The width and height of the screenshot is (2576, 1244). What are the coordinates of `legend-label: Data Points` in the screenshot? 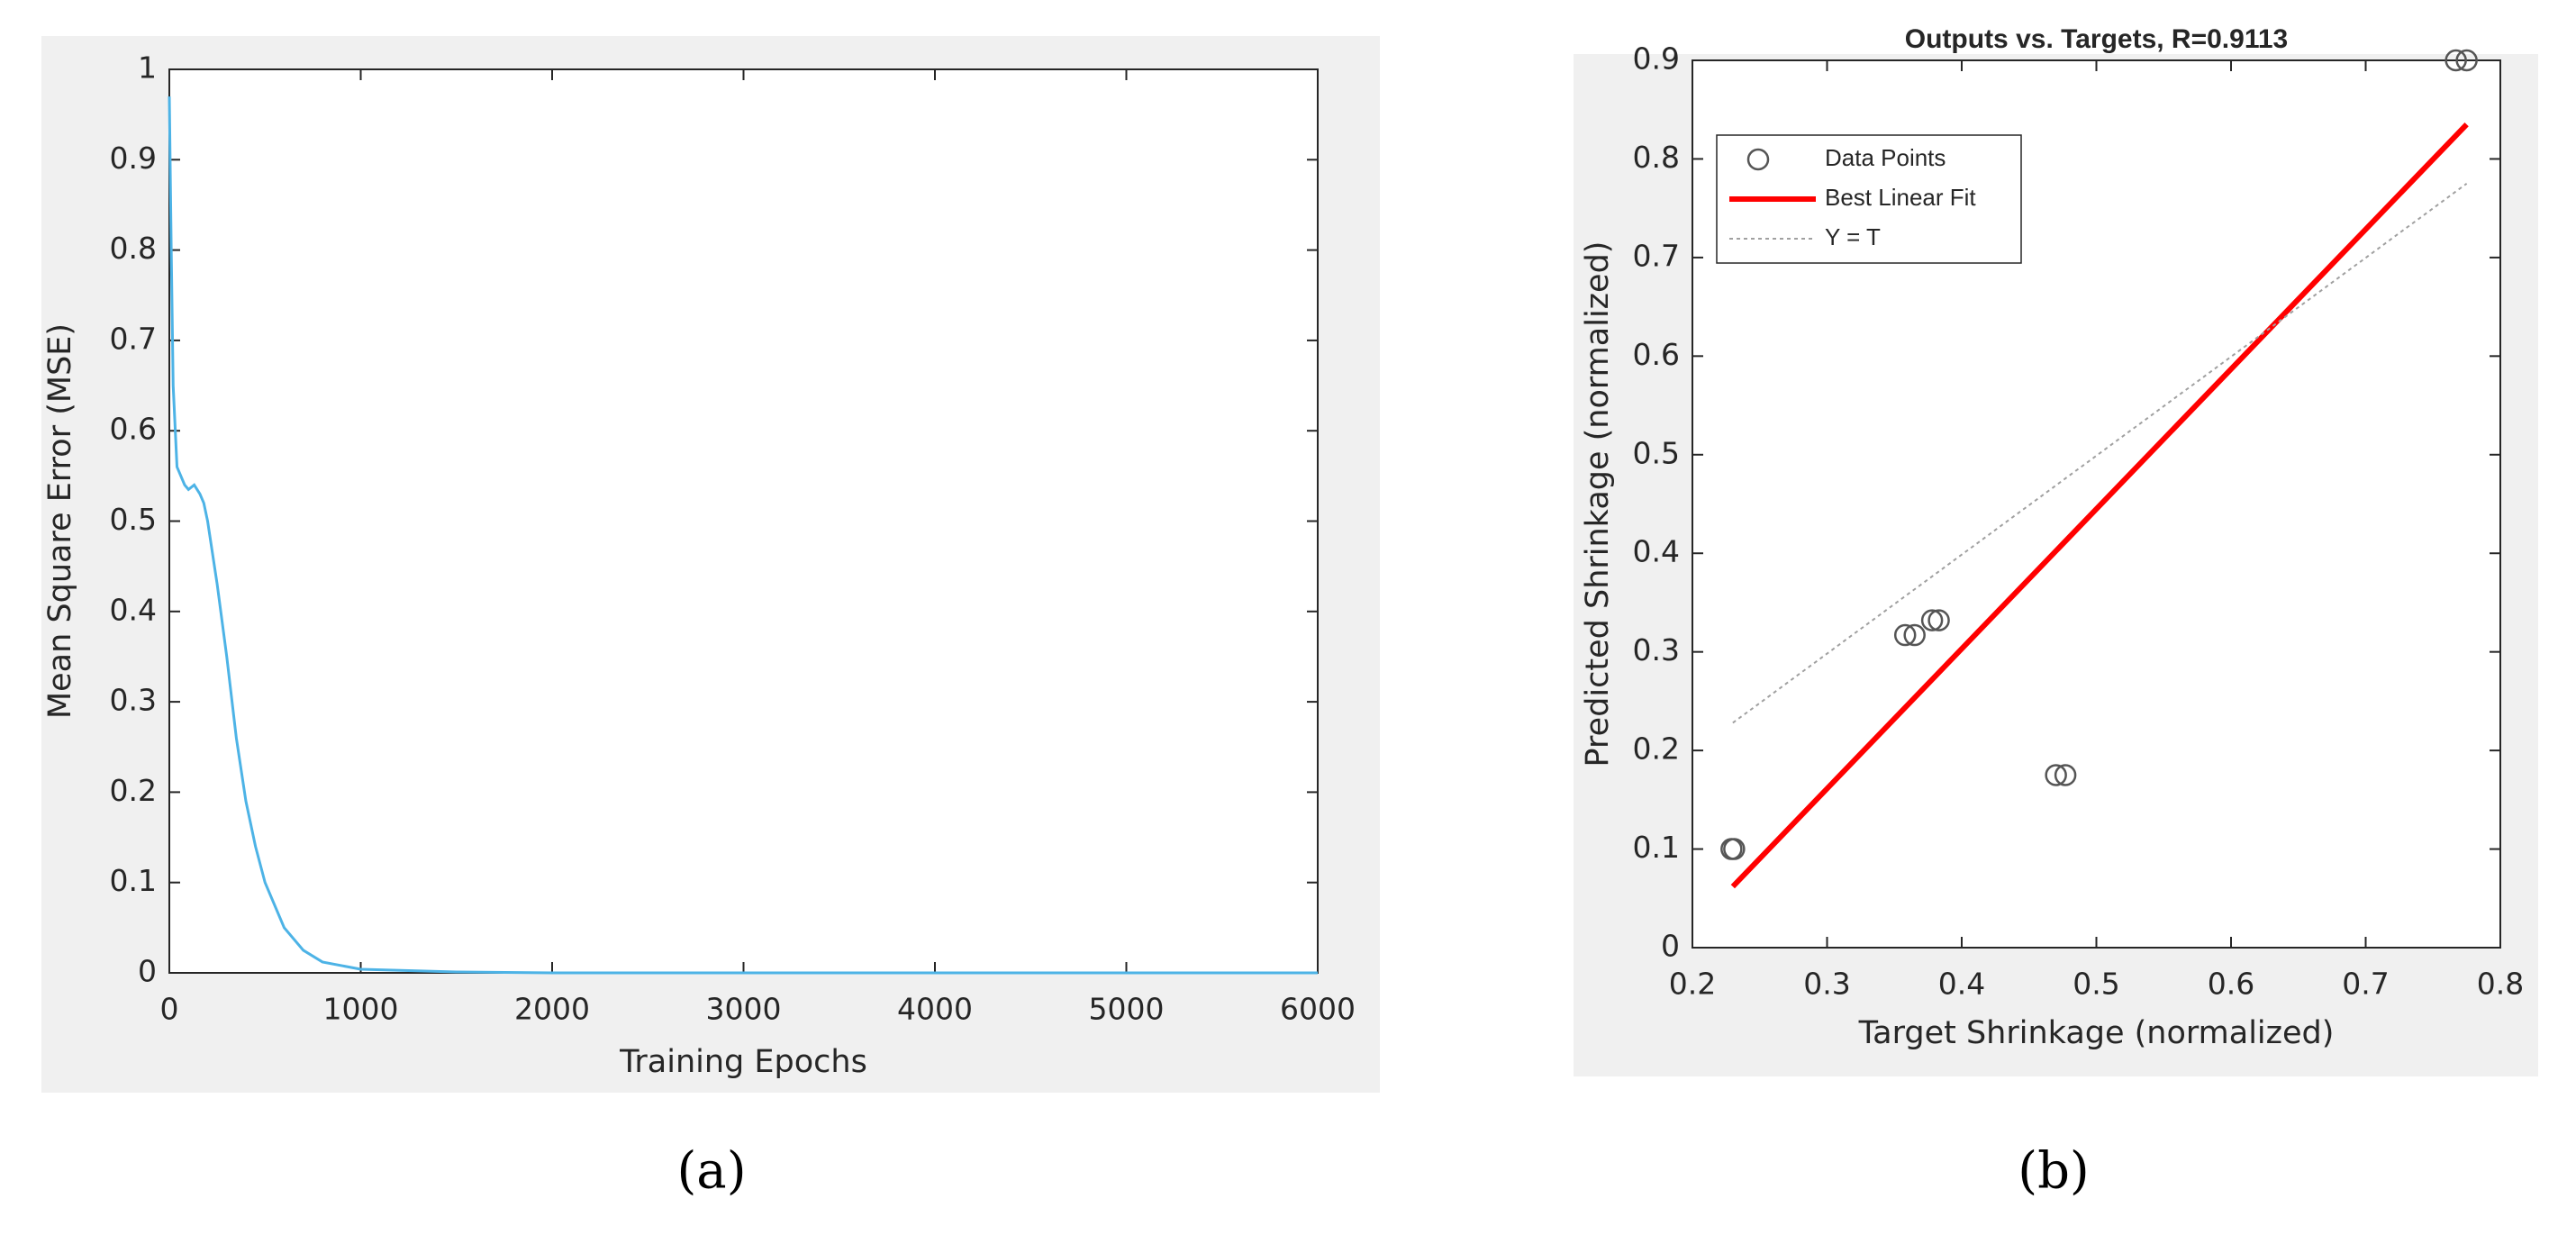 It's located at (1886, 157).